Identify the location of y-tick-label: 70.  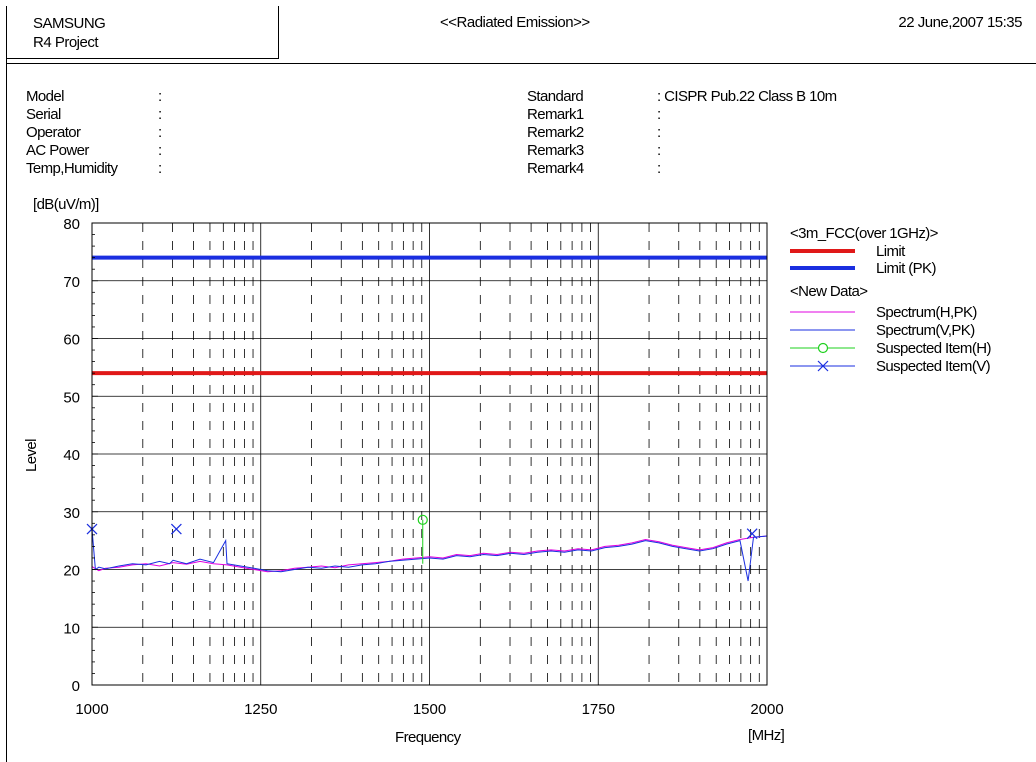
(71, 282).